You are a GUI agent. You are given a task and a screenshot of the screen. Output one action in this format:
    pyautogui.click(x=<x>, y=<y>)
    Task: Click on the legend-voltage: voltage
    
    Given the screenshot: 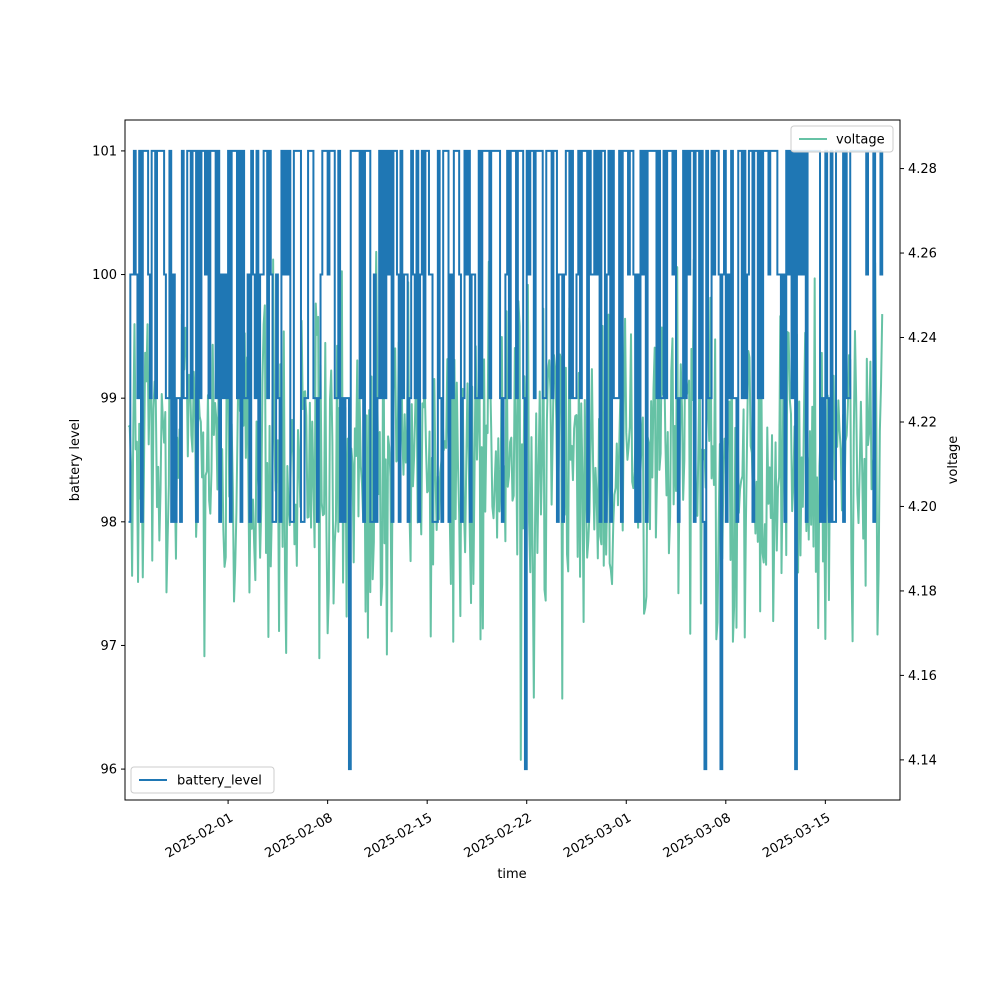 What is the action you would take?
    pyautogui.click(x=842, y=139)
    